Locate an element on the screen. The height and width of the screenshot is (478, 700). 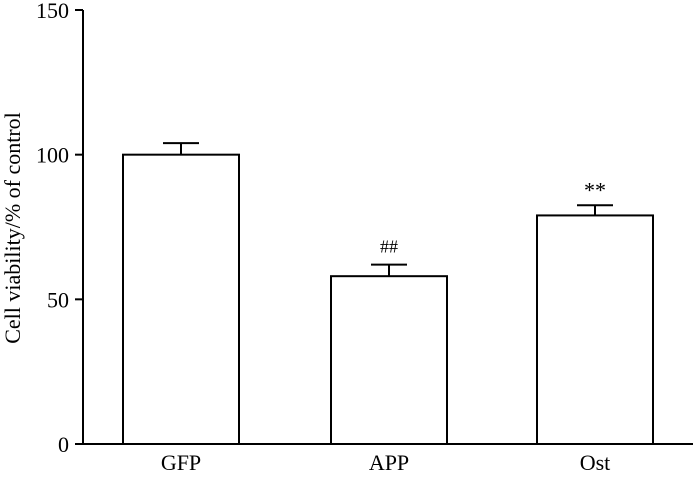
bar-gfp is located at coordinates (181, 299).